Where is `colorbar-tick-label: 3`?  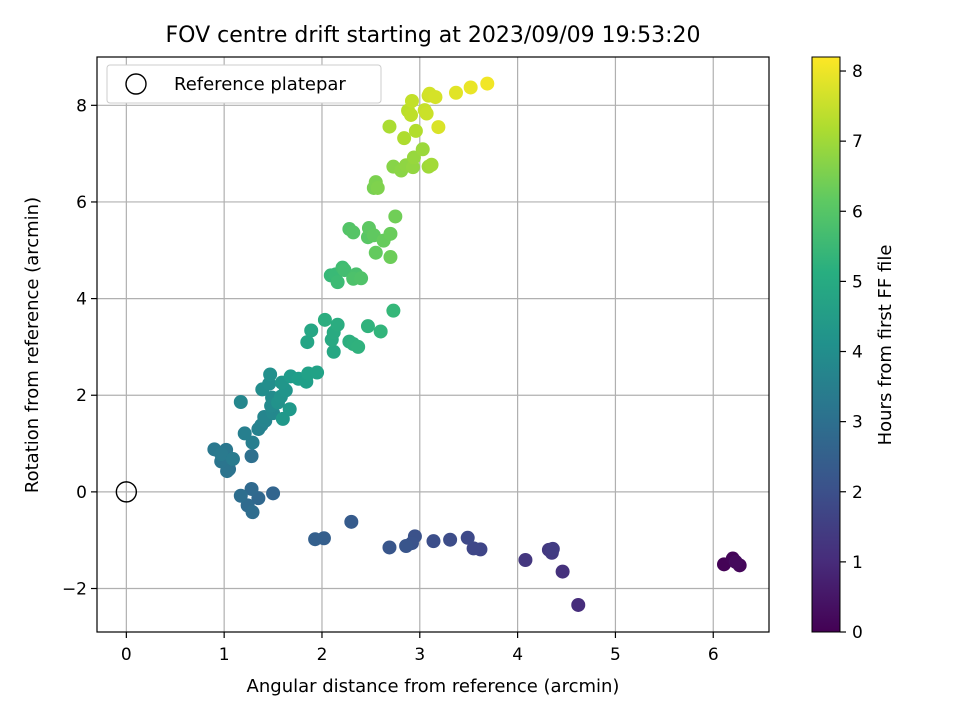
colorbar-tick-label: 3 is located at coordinates (857, 423).